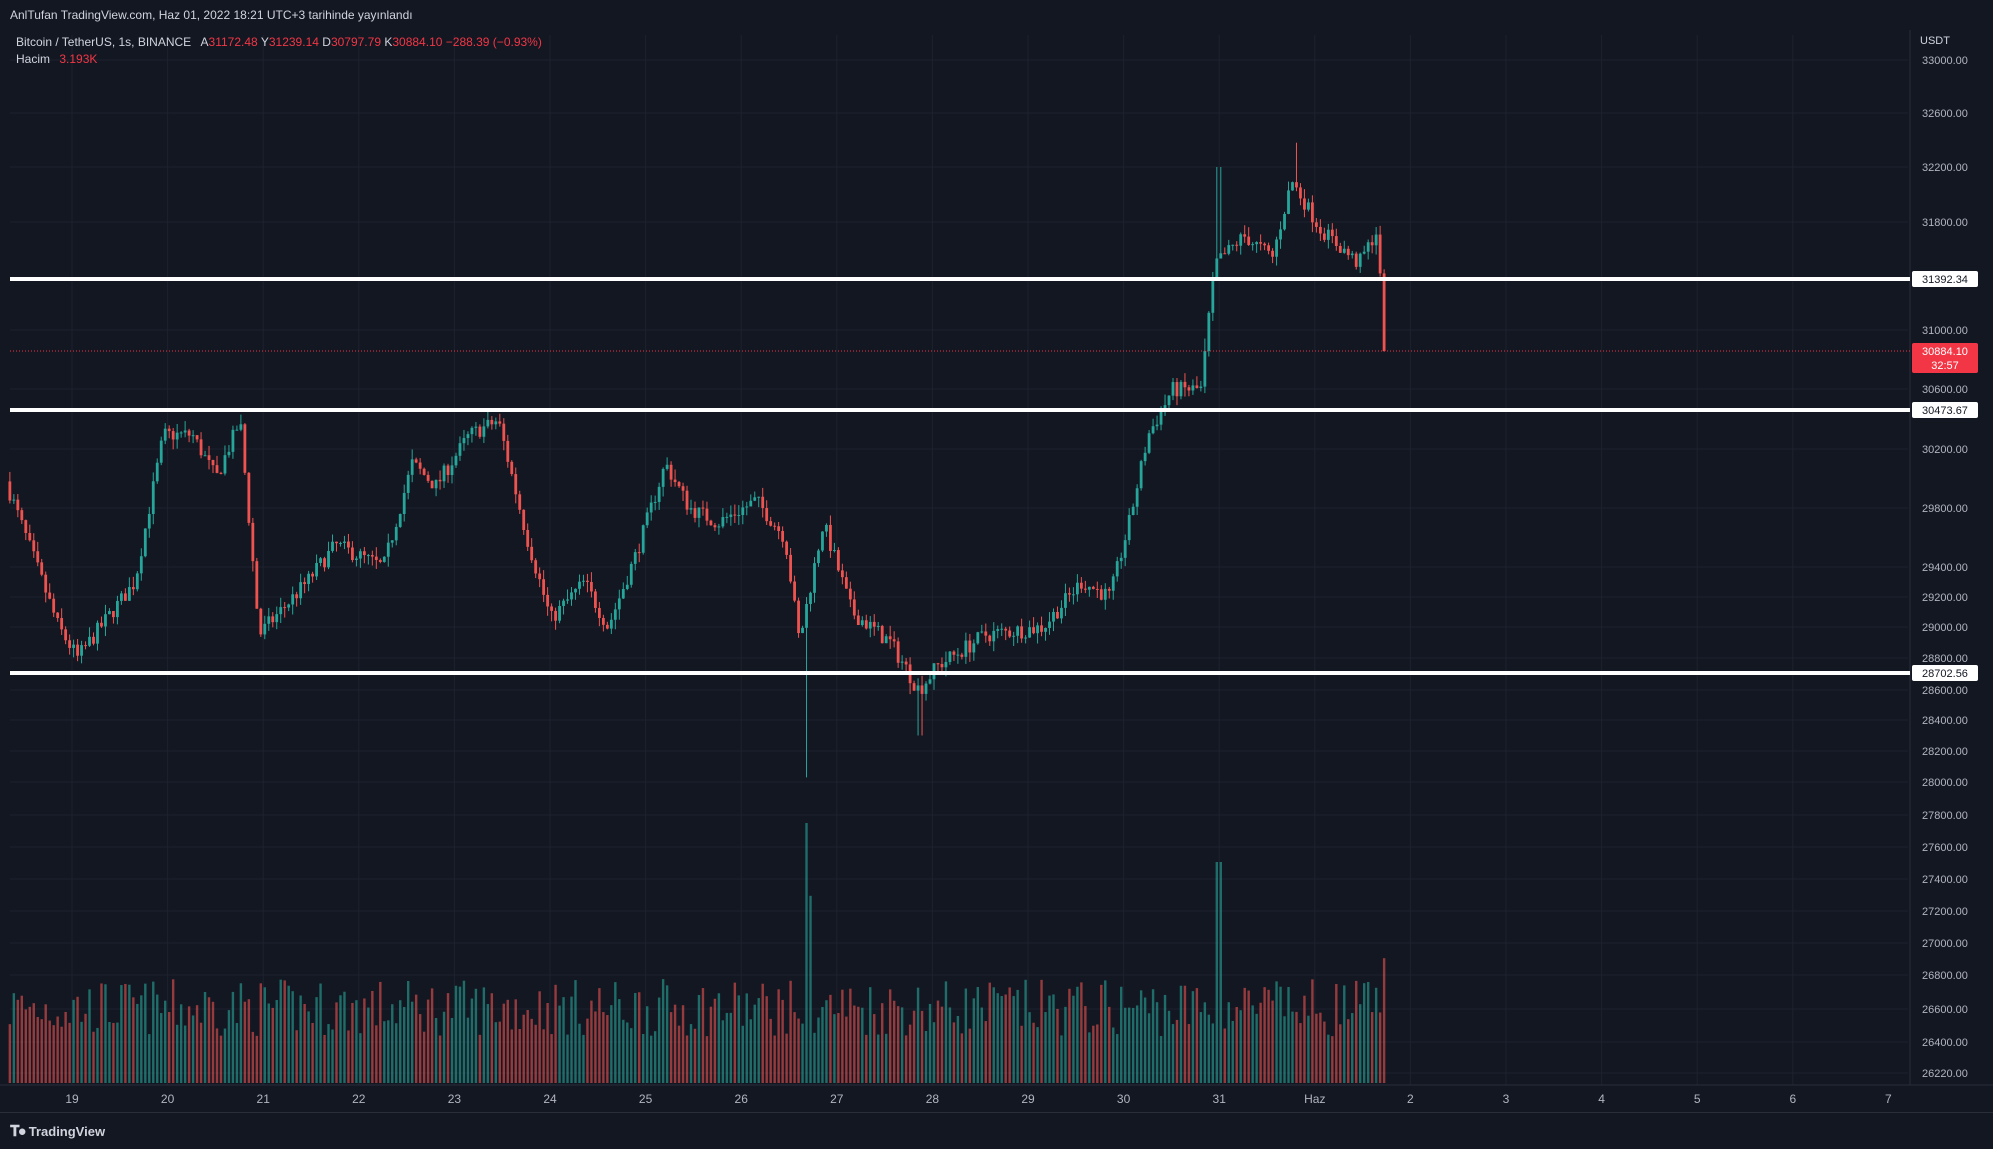 Image resolution: width=1993 pixels, height=1149 pixels. What do you see at coordinates (168, 1099) in the screenshot?
I see `time-tick-label: 20` at bounding box center [168, 1099].